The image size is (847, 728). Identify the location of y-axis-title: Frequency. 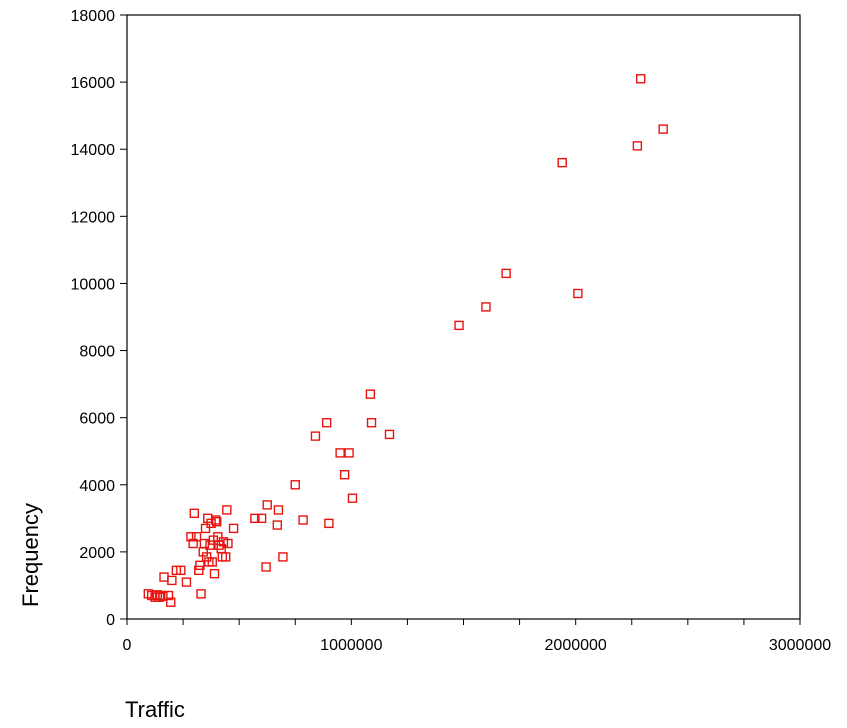
(30, 555).